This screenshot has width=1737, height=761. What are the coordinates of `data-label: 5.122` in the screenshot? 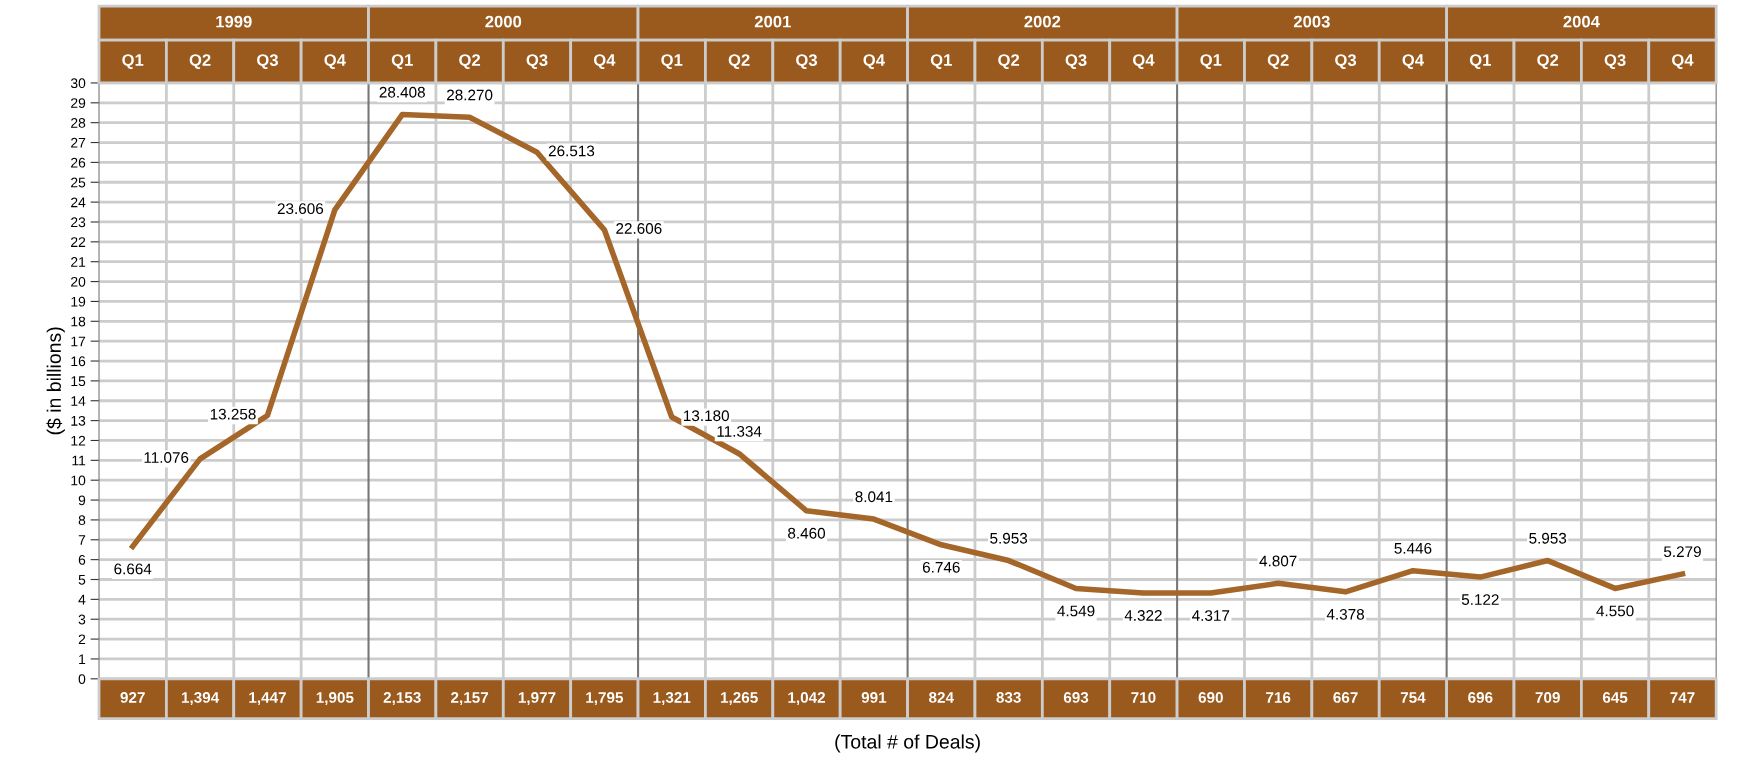 It's located at (1480, 599).